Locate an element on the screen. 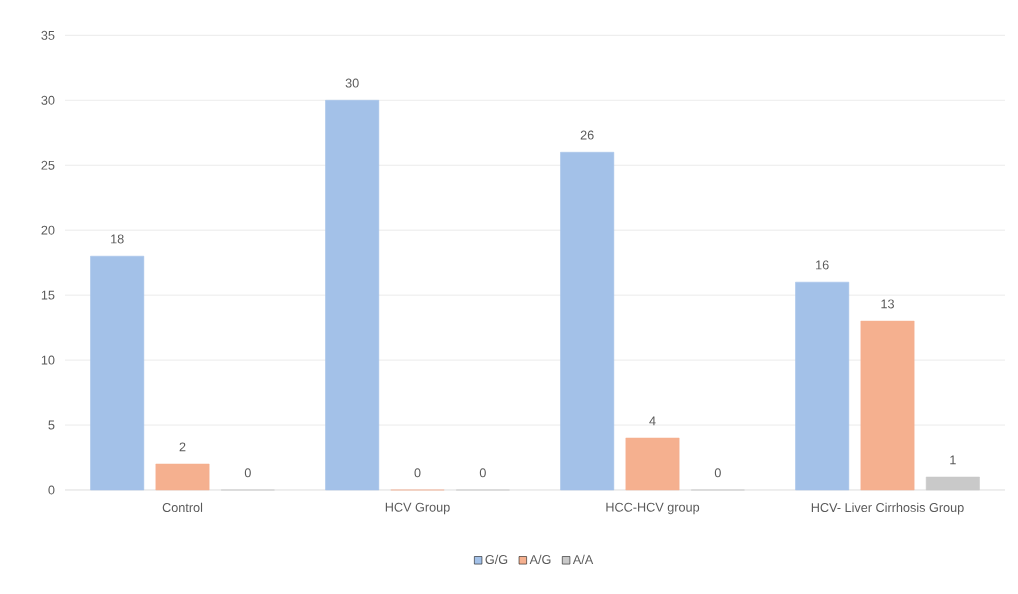 The width and height of the screenshot is (1018, 594). x-tick-label: Control is located at coordinates (182, 507).